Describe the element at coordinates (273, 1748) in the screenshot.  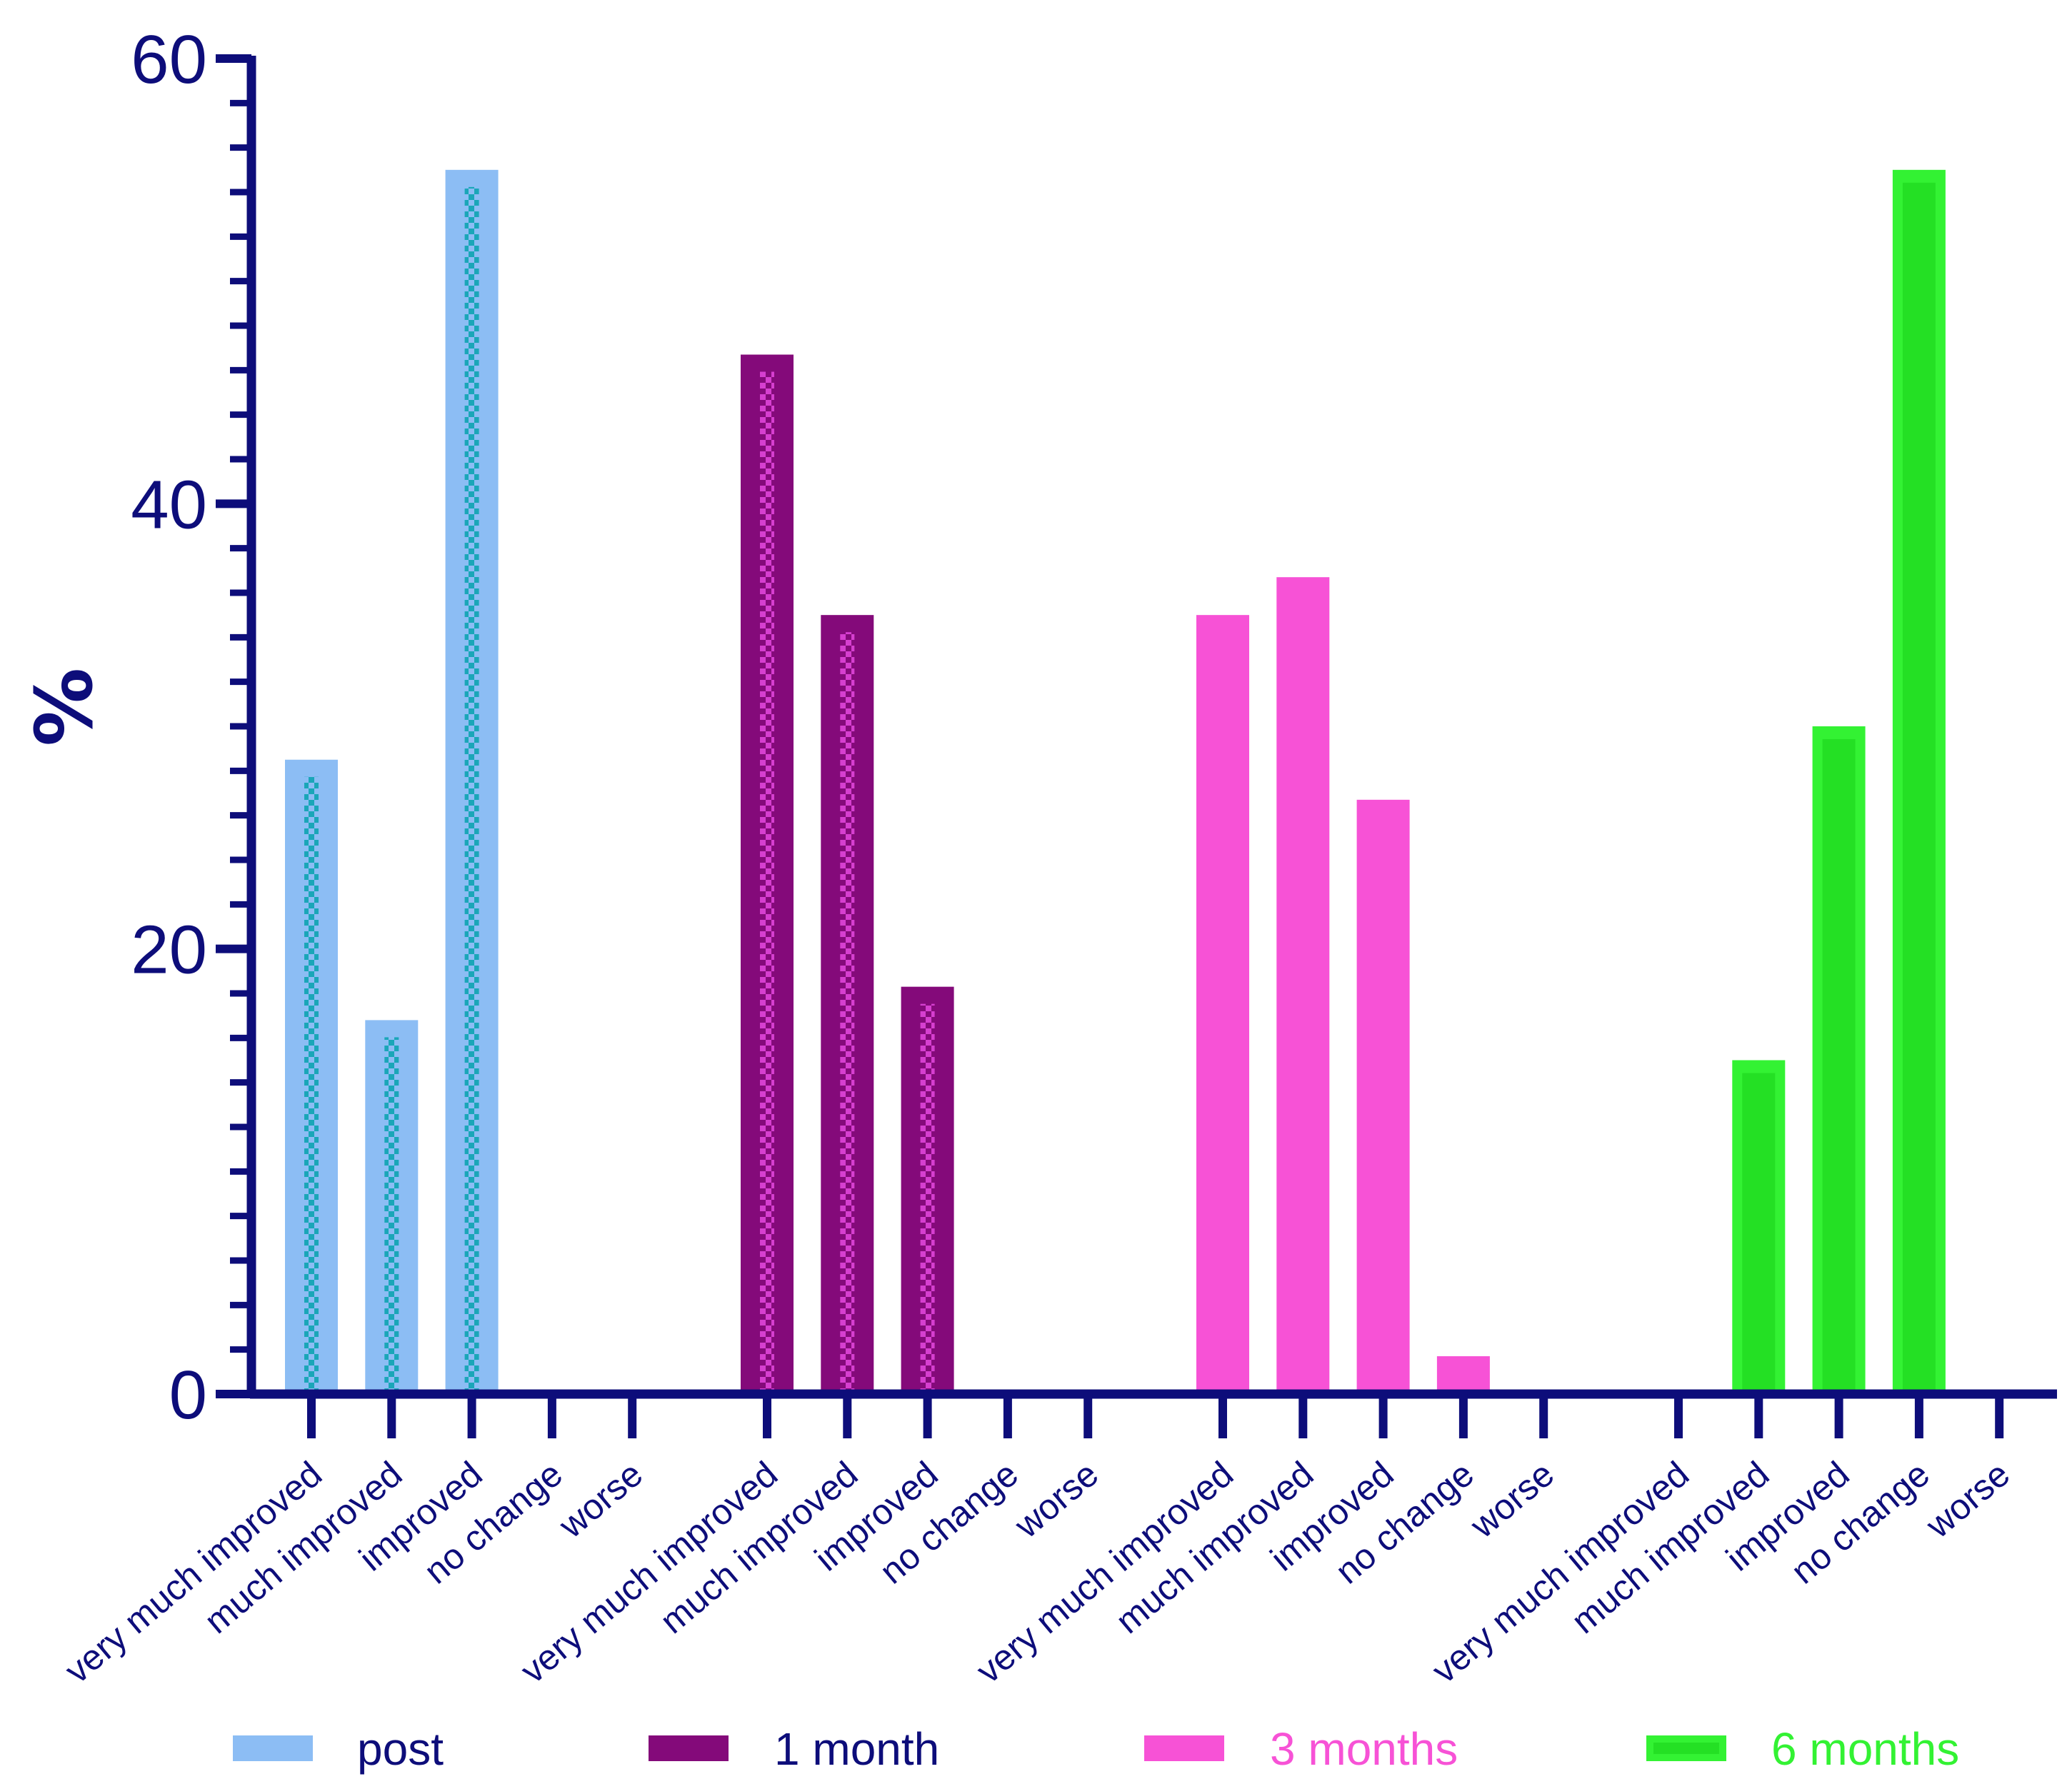
I see `legend-swatch-post` at that location.